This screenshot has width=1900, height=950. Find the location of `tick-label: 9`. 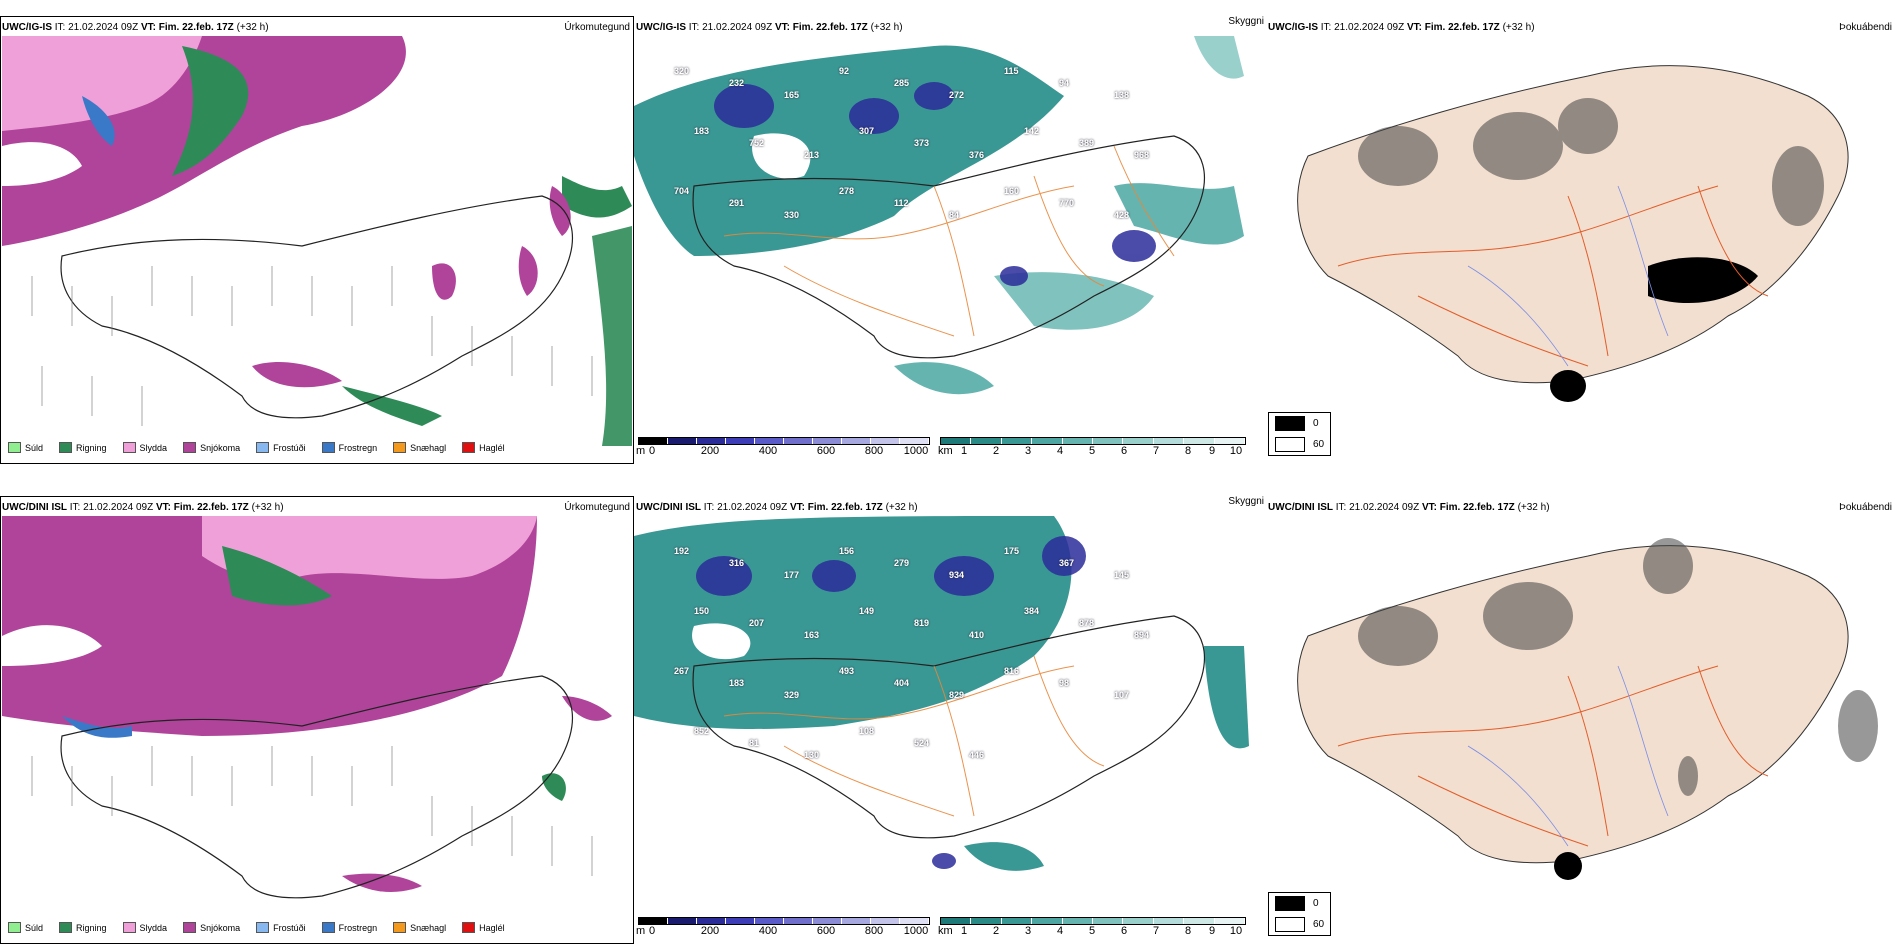

tick-label: 9 is located at coordinates (1212, 931).